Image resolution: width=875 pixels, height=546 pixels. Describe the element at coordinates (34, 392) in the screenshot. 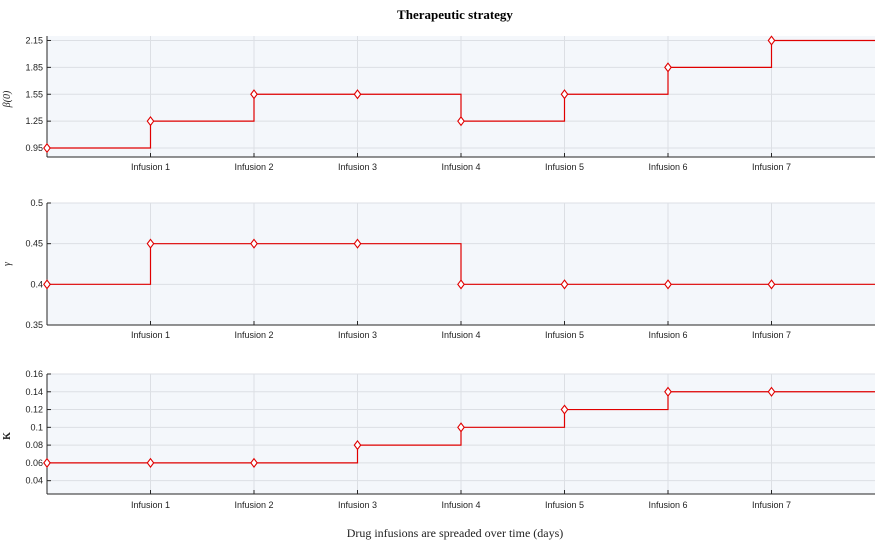

I see `k-y-tick-label: 0.14` at that location.